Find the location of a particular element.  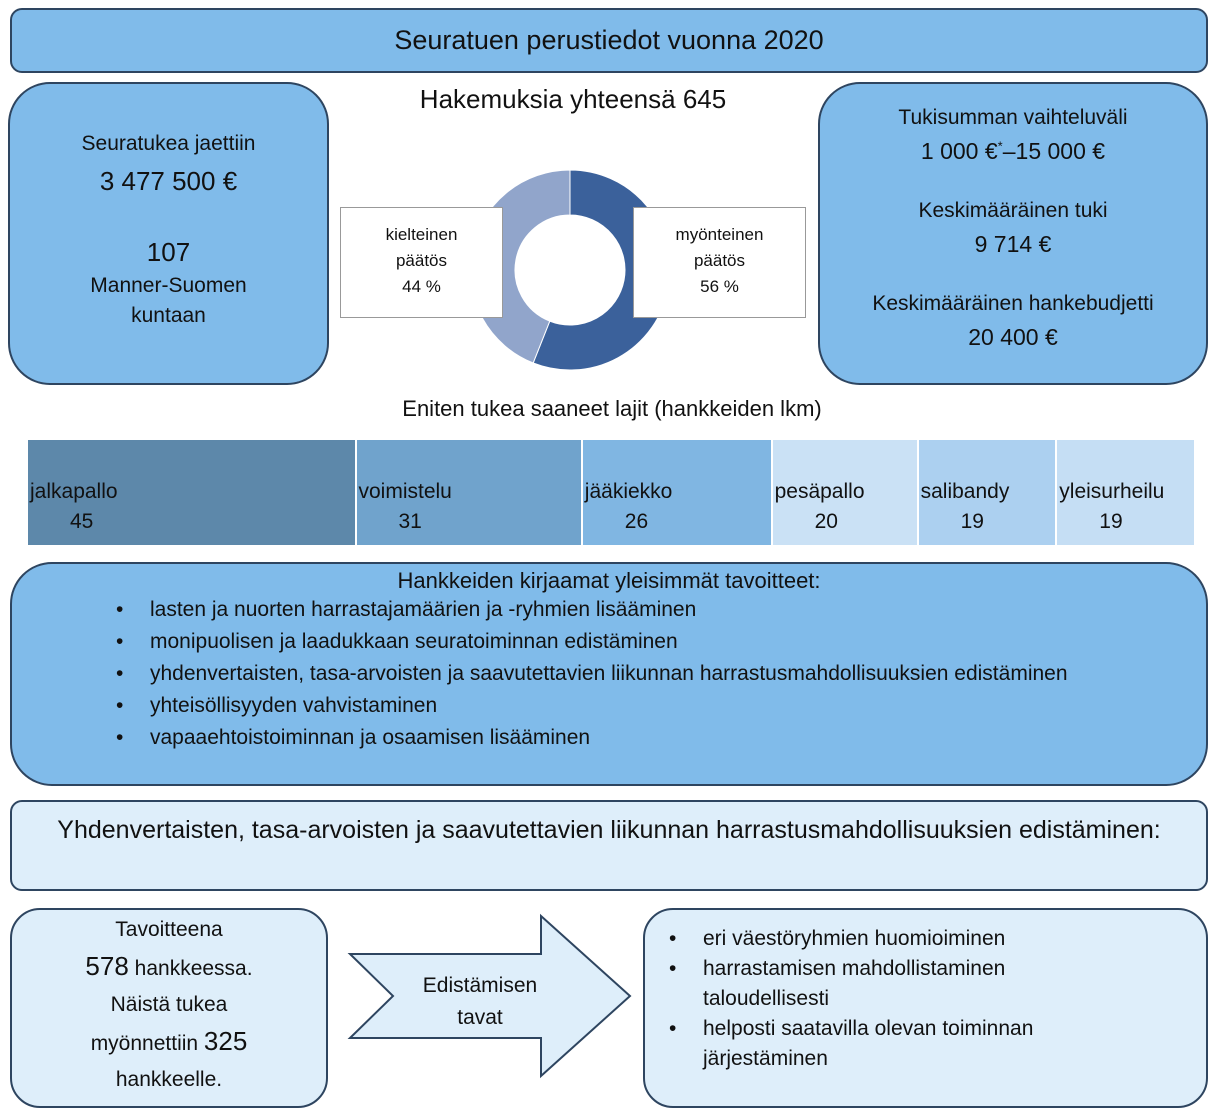

donut-label-box: myönteinen päätös 56 % is located at coordinates (719, 262).